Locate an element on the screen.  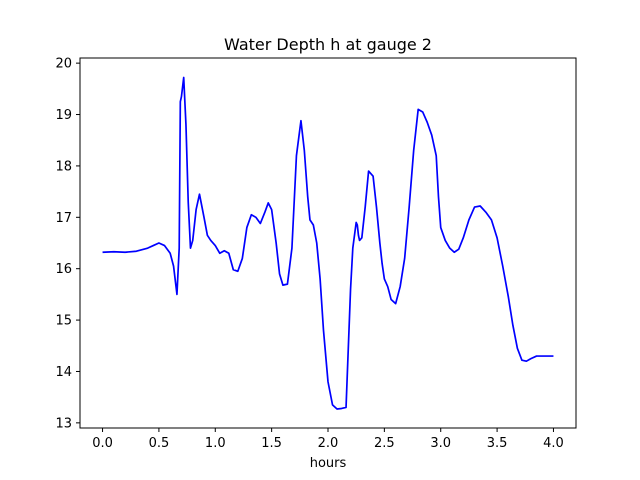
y-tick-label: 15 is located at coordinates (63, 321).